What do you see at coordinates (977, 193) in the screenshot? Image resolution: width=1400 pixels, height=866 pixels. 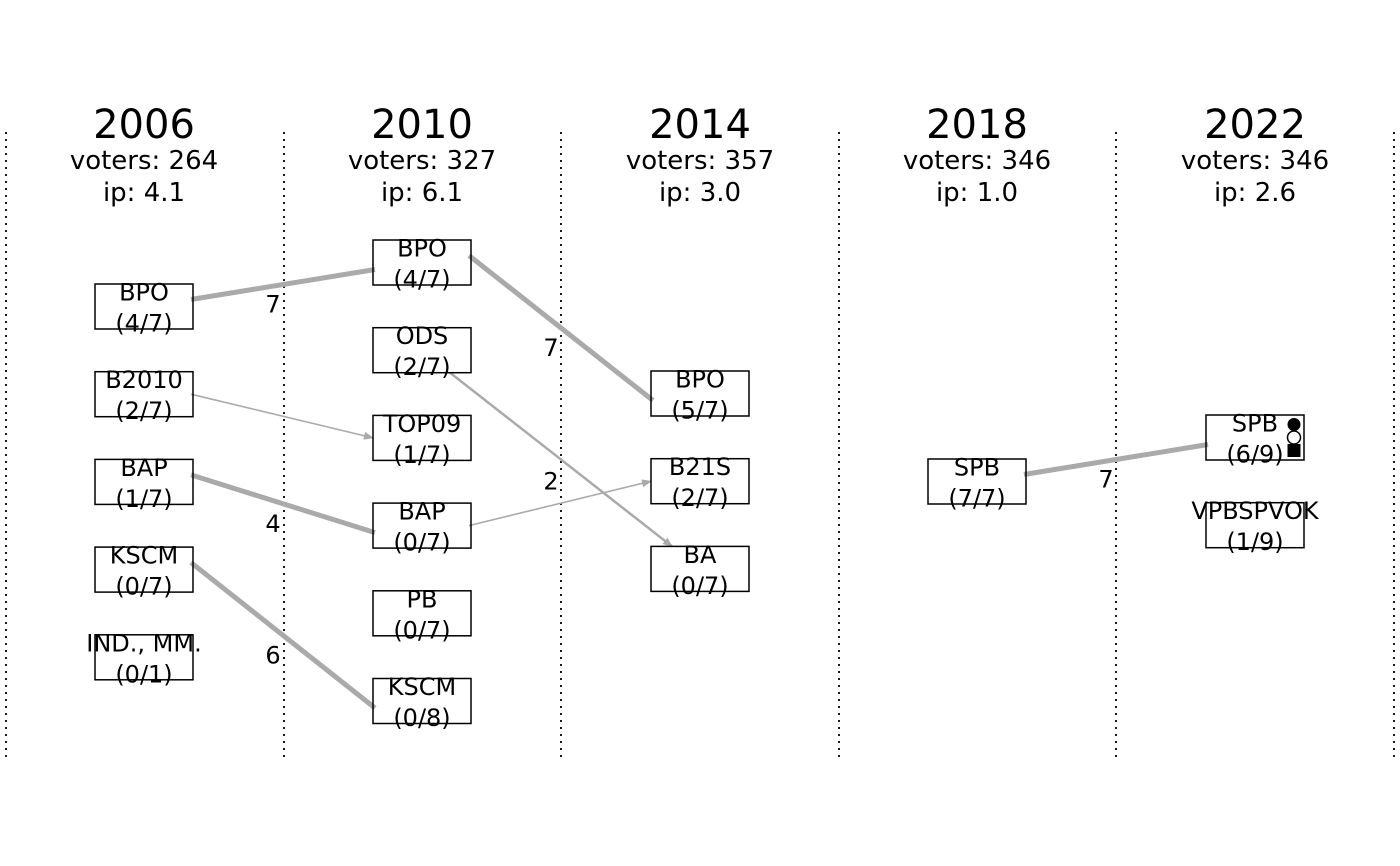 I see `election-ip: ip: 1.0` at bounding box center [977, 193].